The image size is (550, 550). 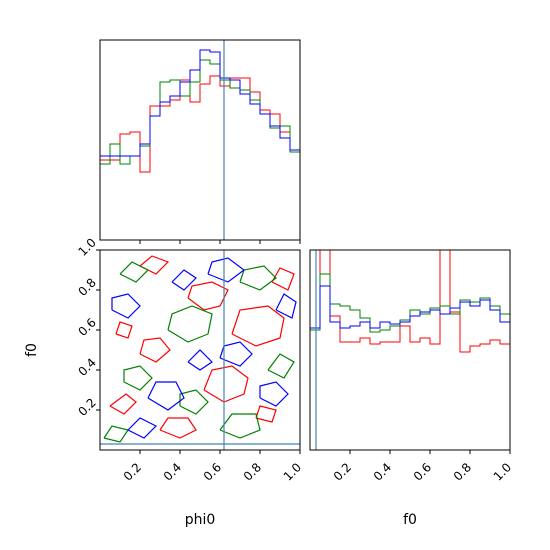 What do you see at coordinates (410, 520) in the screenshot?
I see `x-axis-label-f0: f0` at bounding box center [410, 520].